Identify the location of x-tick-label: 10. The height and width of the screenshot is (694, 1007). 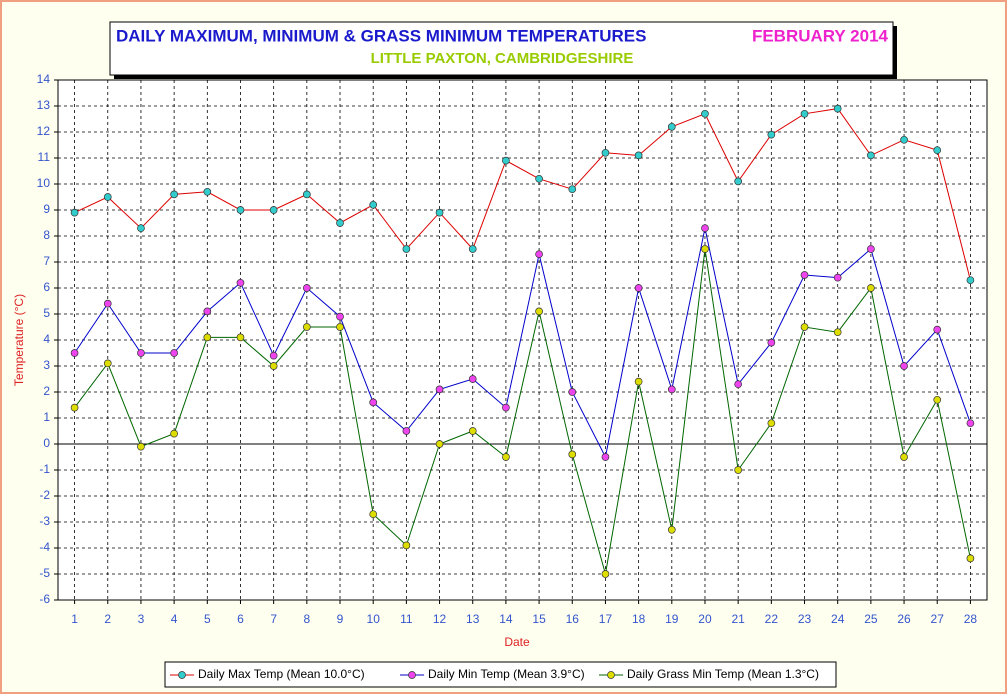
(374, 619).